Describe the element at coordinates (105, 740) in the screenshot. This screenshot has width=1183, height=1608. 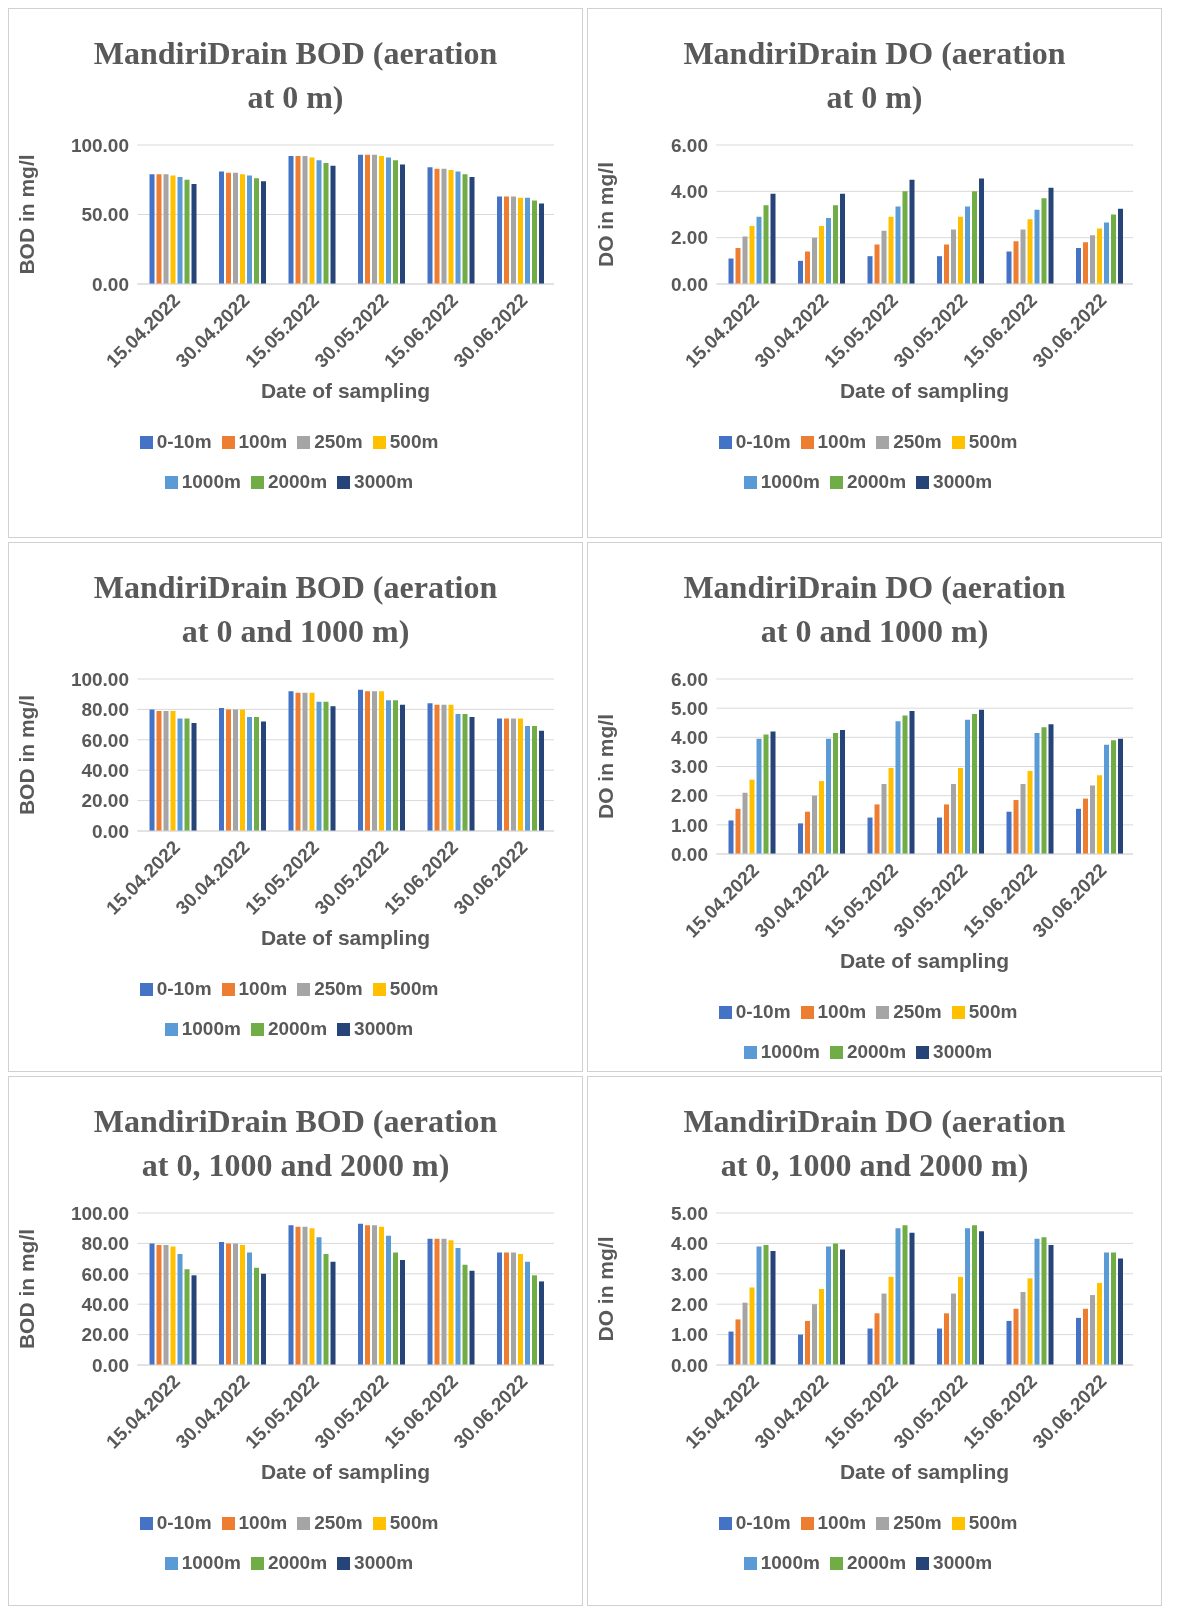
I see `y-tick-label: 60.00` at that location.